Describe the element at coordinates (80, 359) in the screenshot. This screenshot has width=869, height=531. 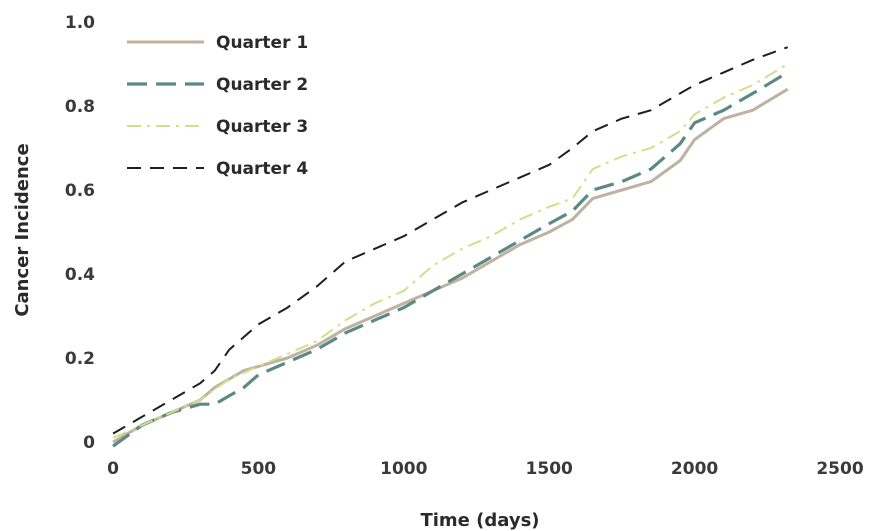
I see `y-tick-label: 0.2` at that location.